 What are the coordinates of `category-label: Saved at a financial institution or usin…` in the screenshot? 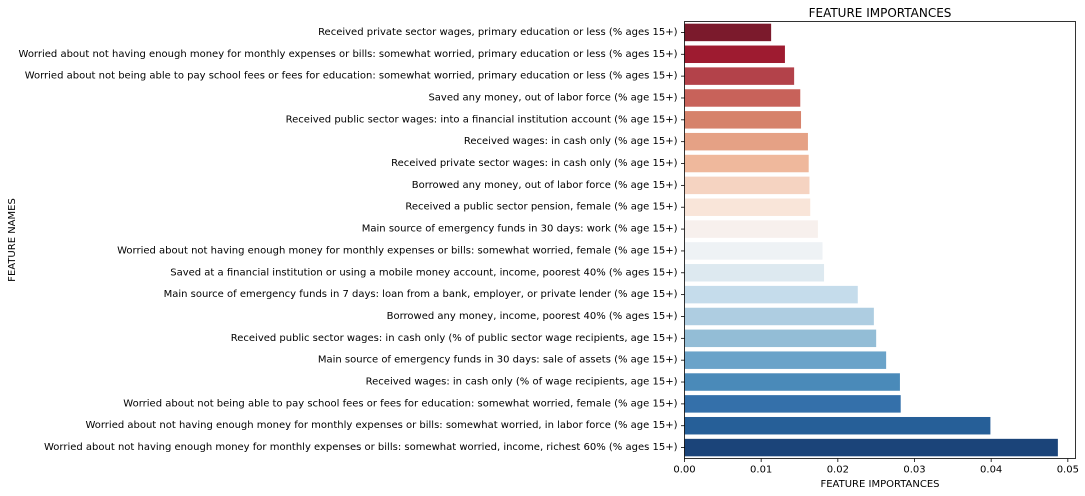 It's located at (423, 272).